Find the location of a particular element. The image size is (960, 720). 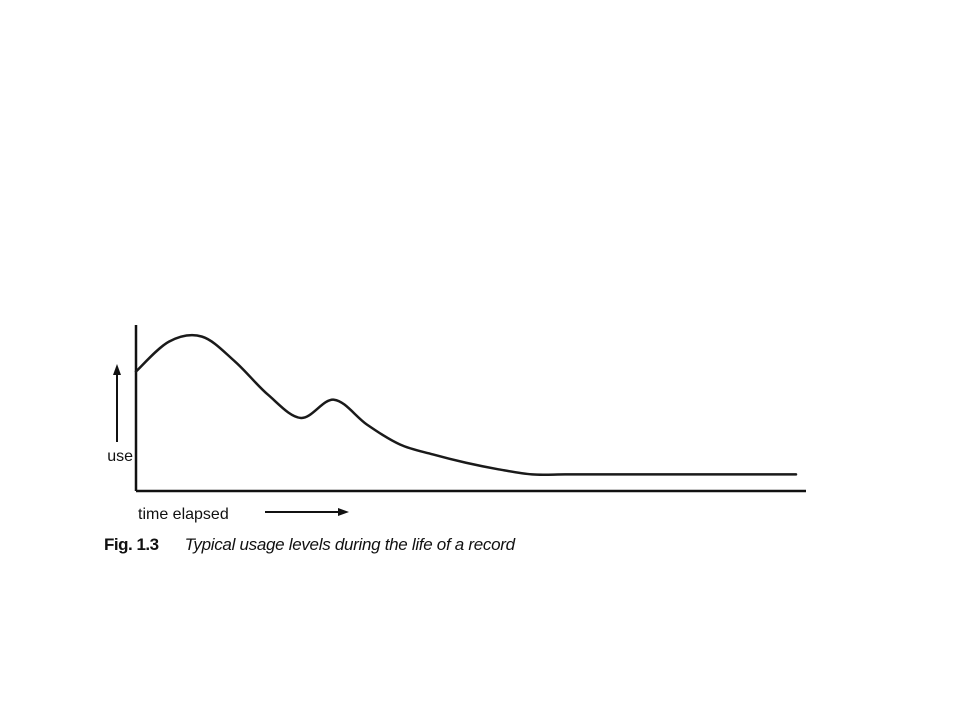

y-axis-label: use is located at coordinates (120, 456).